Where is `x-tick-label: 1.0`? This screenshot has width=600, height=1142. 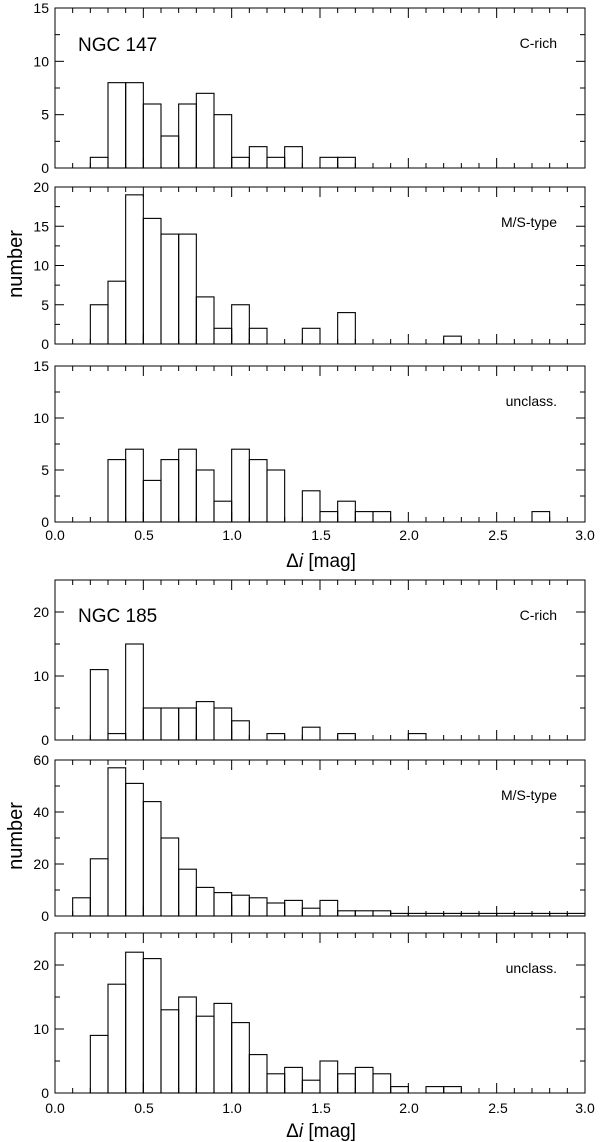
x-tick-label: 1.0 is located at coordinates (232, 1108).